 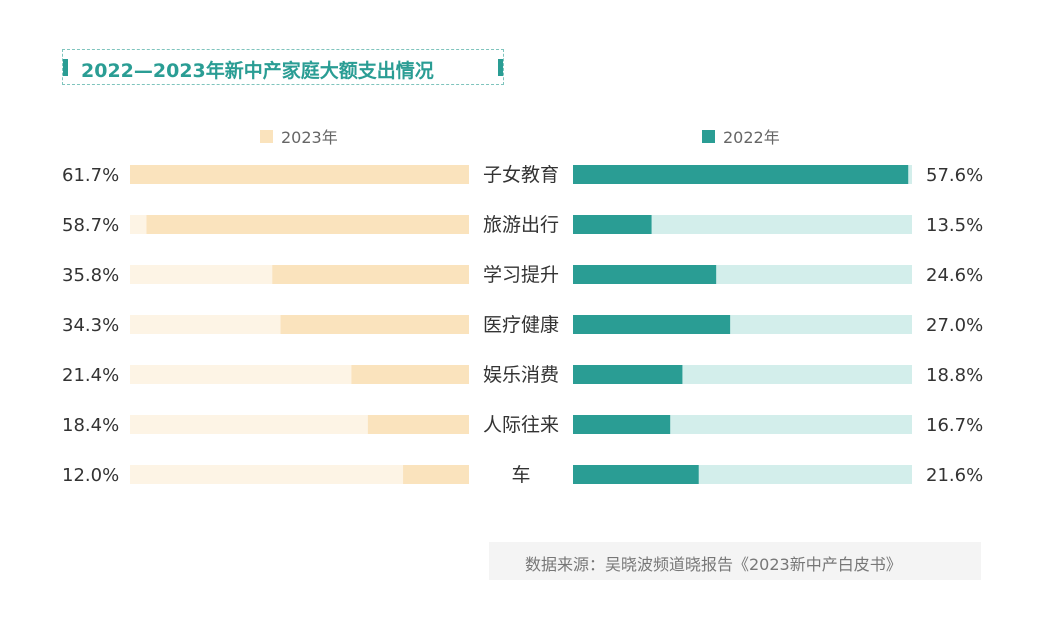 What do you see at coordinates (90, 375) in the screenshot?
I see `value-label-2023: 21.4%` at bounding box center [90, 375].